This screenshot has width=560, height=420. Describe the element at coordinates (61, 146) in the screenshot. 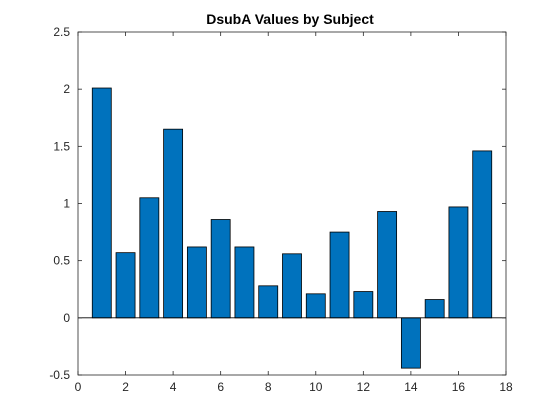

I see `y-tick-label: 1.5` at that location.